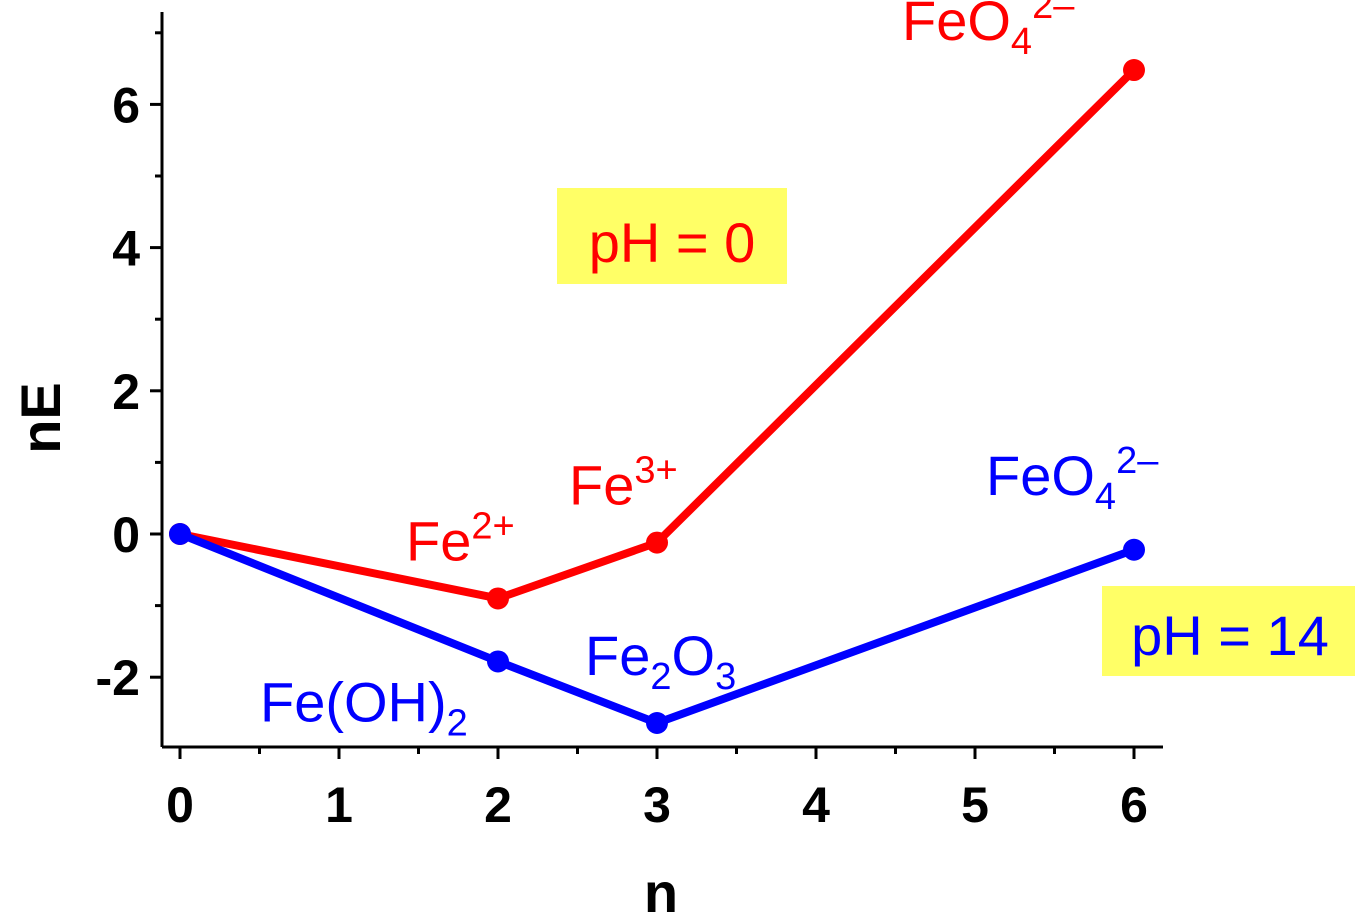 Image resolution: width=1355 pixels, height=919 pixels. I want to click on y-tick-label: -2, so click(118, 678).